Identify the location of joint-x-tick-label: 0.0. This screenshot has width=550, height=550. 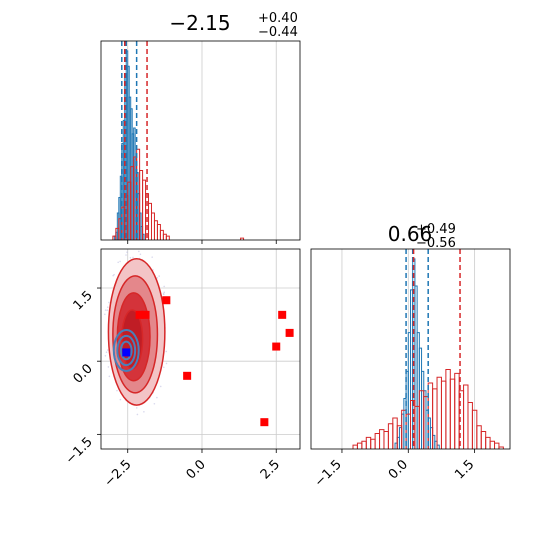
(196, 469).